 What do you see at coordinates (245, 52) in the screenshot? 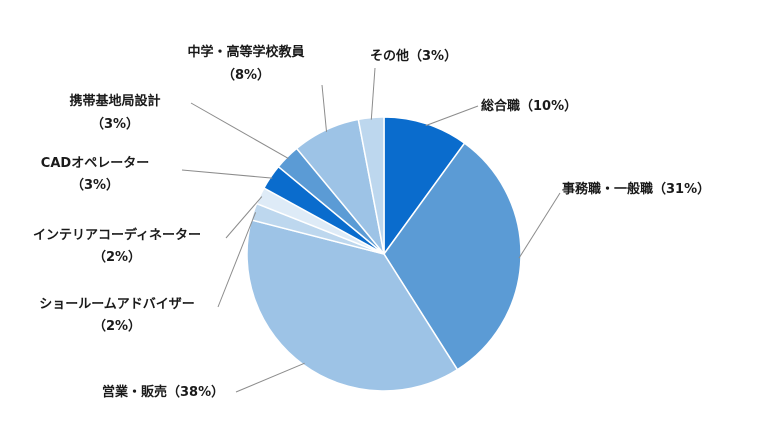
I see `slice-label-name-8: 中学・高等学校教員` at bounding box center [245, 52].